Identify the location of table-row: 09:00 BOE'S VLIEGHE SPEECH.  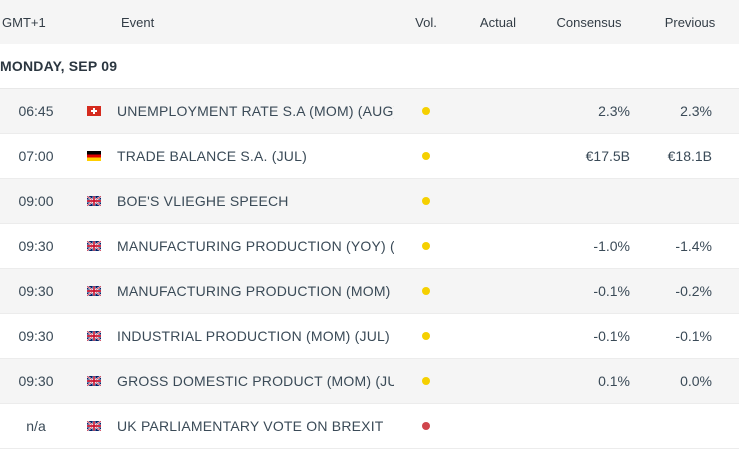
(369, 201).